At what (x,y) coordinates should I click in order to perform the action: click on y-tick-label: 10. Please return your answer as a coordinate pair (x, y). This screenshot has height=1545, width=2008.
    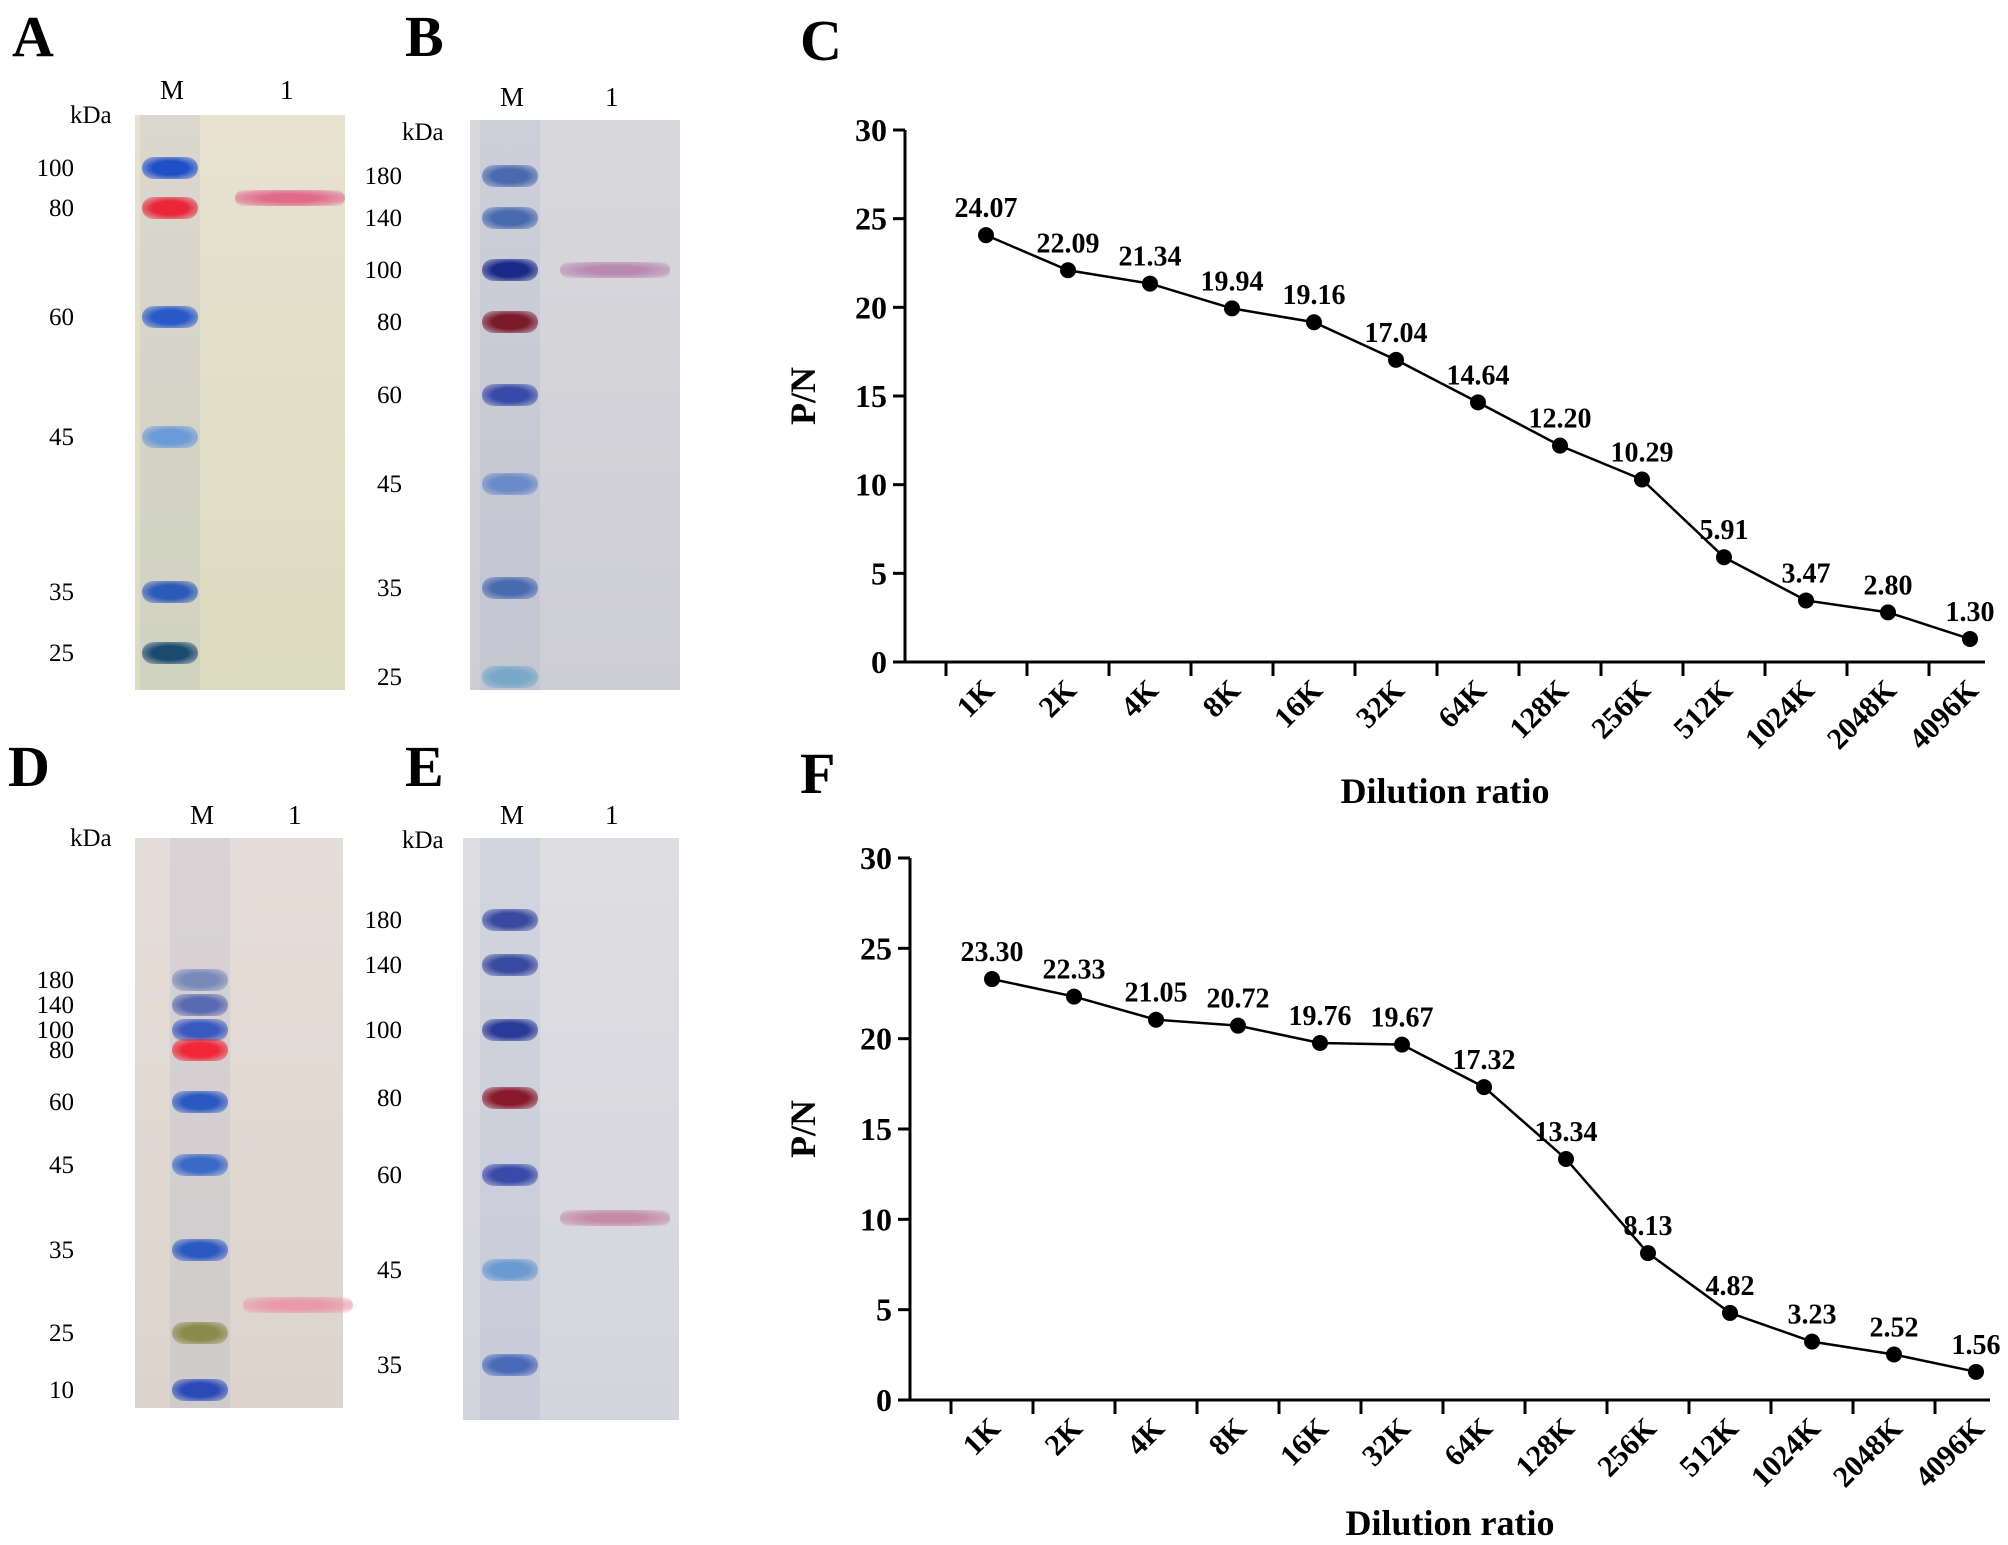
    Looking at the image, I should click on (871, 485).